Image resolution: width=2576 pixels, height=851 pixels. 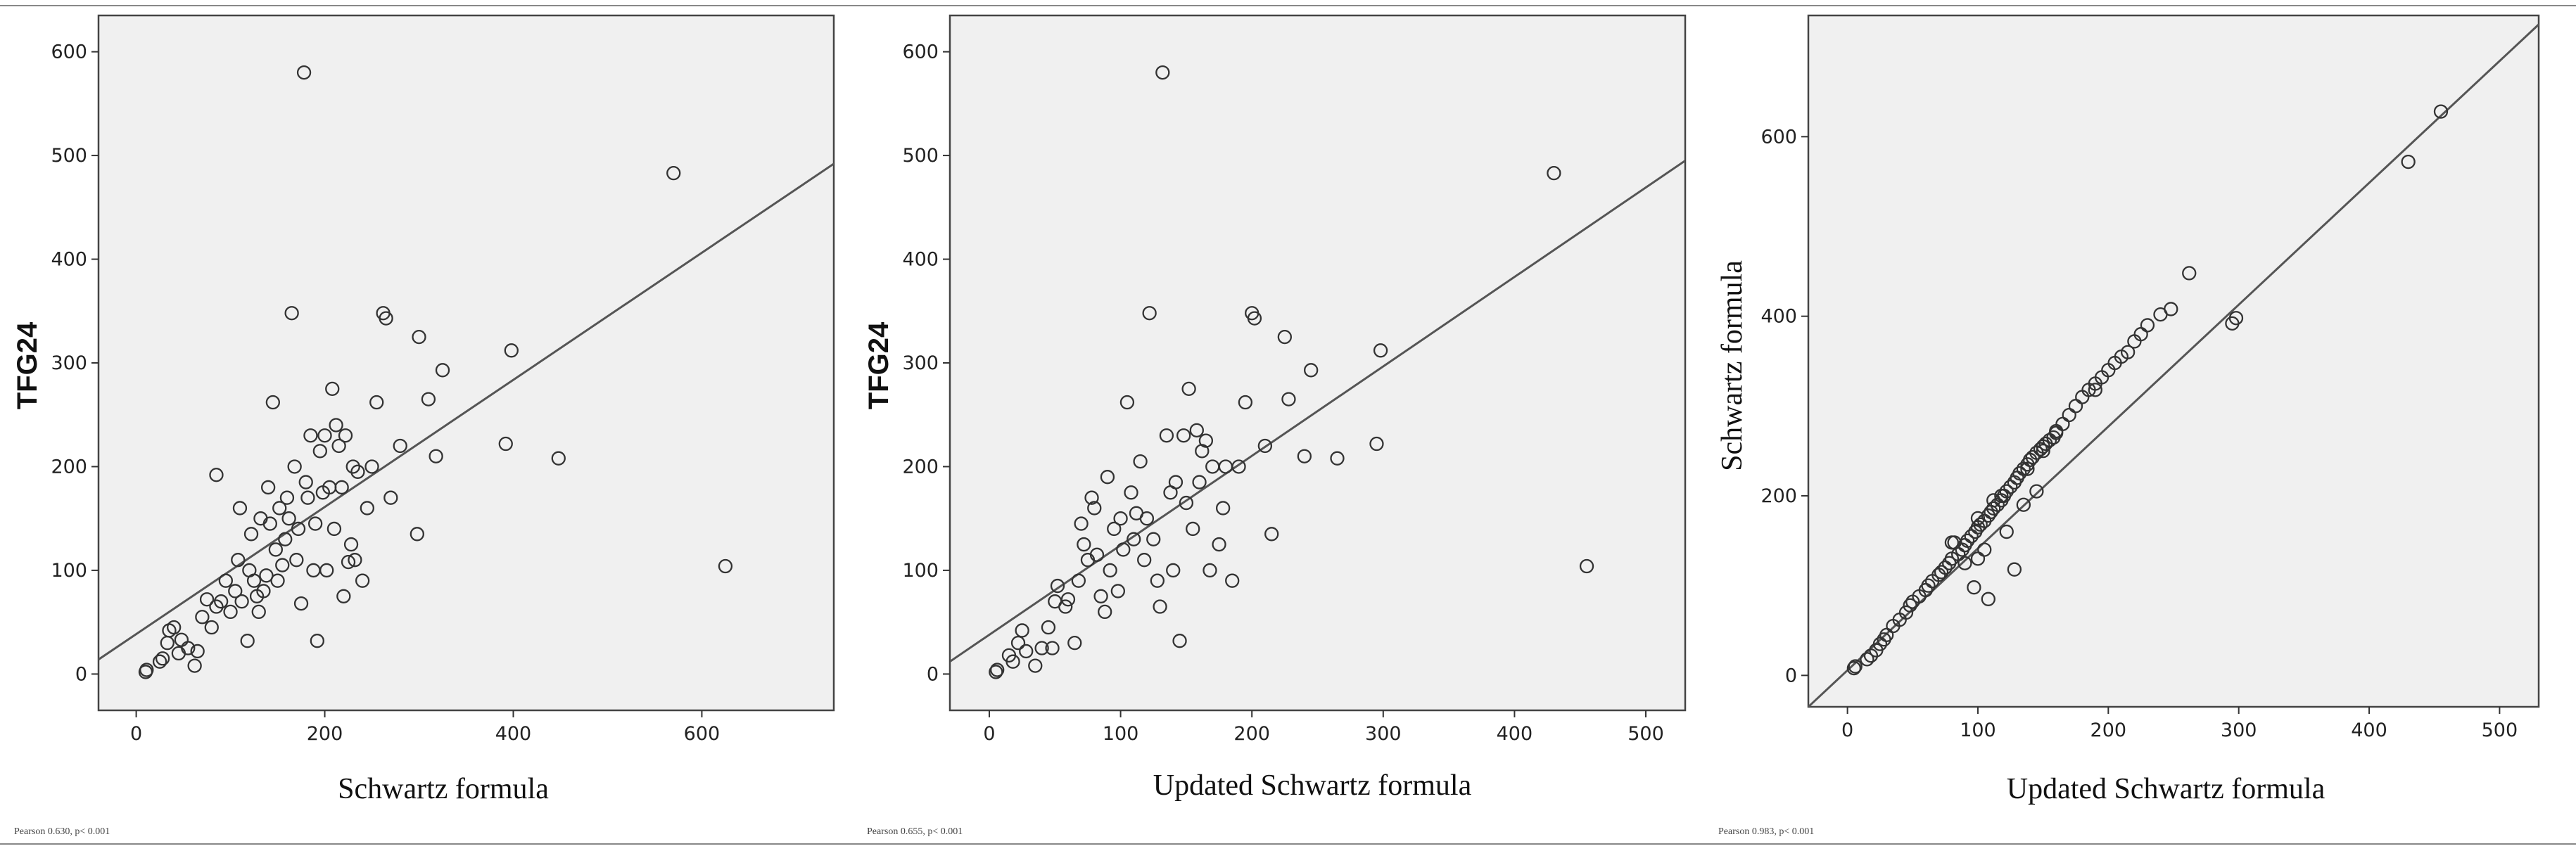 What do you see at coordinates (1383, 734) in the screenshot?
I see `x-tick-label: 300` at bounding box center [1383, 734].